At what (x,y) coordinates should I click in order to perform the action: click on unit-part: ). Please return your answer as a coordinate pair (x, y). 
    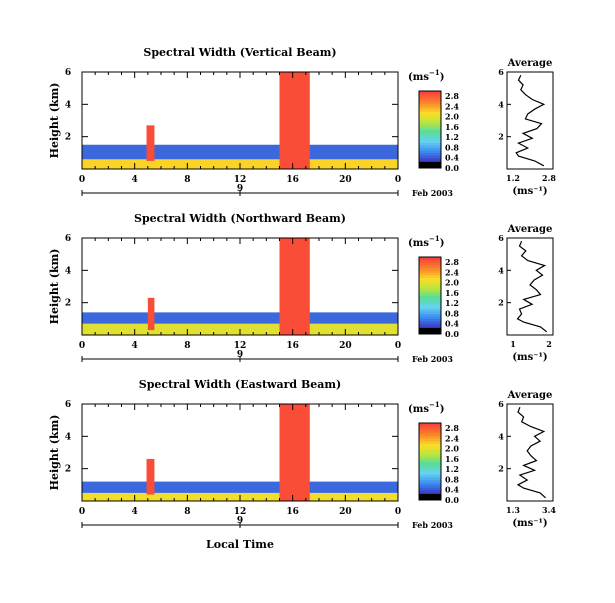
    Looking at the image, I should click on (442, 409).